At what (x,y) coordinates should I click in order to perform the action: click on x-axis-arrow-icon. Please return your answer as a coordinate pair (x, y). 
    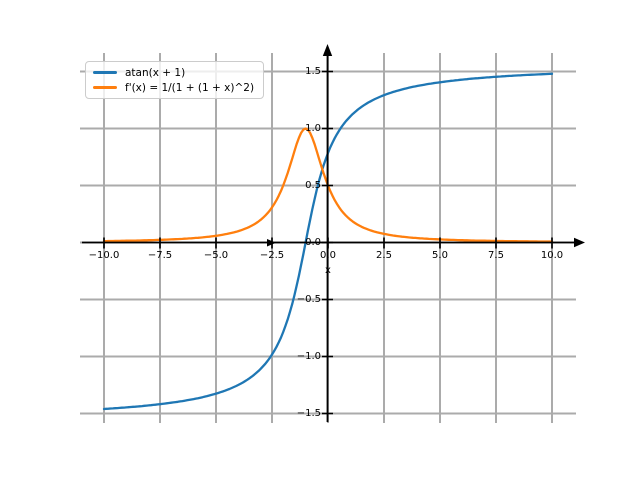
    Looking at the image, I should click on (579, 242).